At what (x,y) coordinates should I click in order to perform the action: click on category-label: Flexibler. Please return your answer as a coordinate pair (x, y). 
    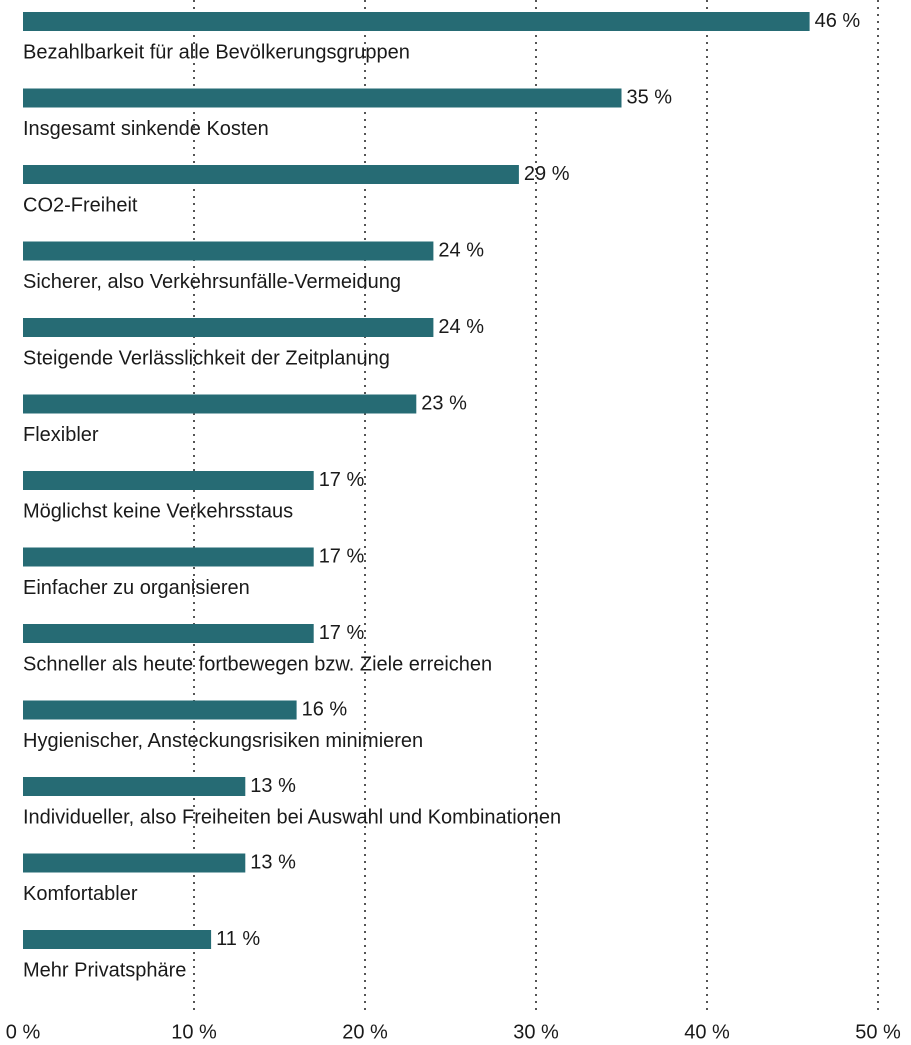
    Looking at the image, I should click on (61, 435).